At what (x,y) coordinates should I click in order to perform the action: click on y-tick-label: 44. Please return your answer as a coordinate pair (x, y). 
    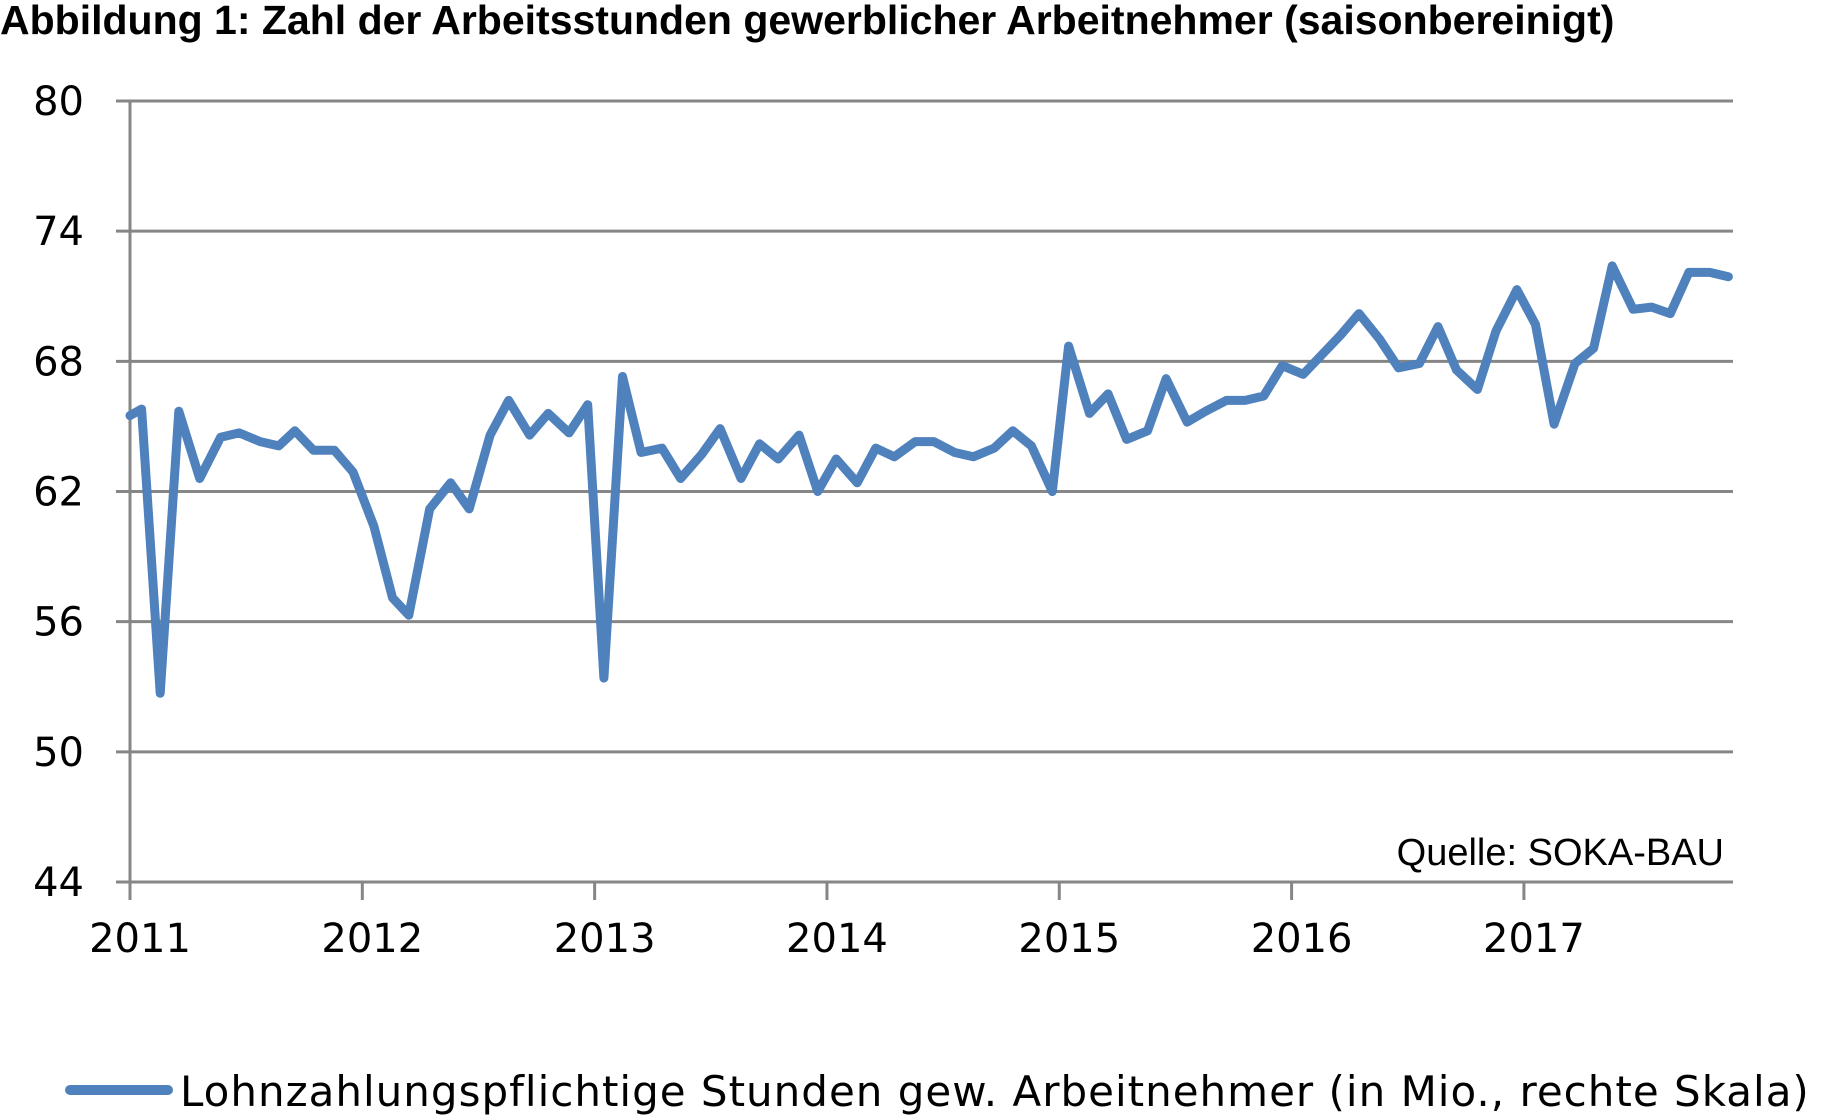
    Looking at the image, I should click on (58, 883).